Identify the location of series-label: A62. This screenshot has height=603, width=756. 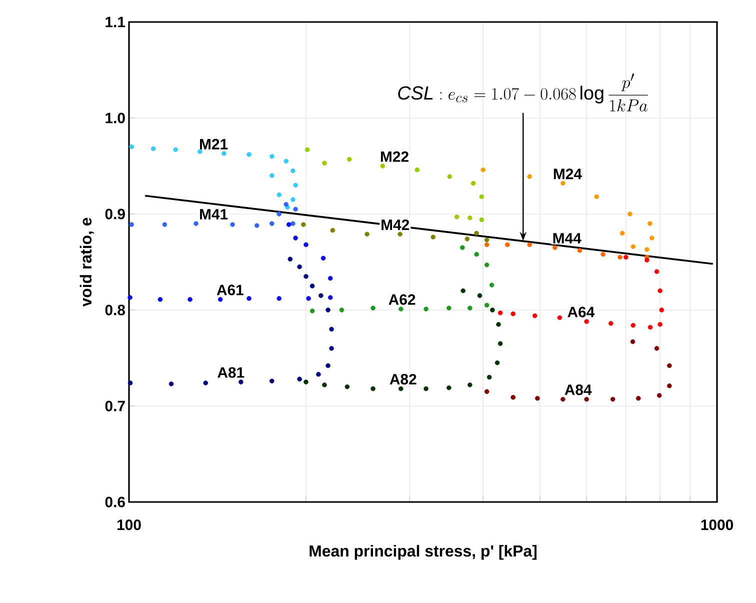
(402, 299).